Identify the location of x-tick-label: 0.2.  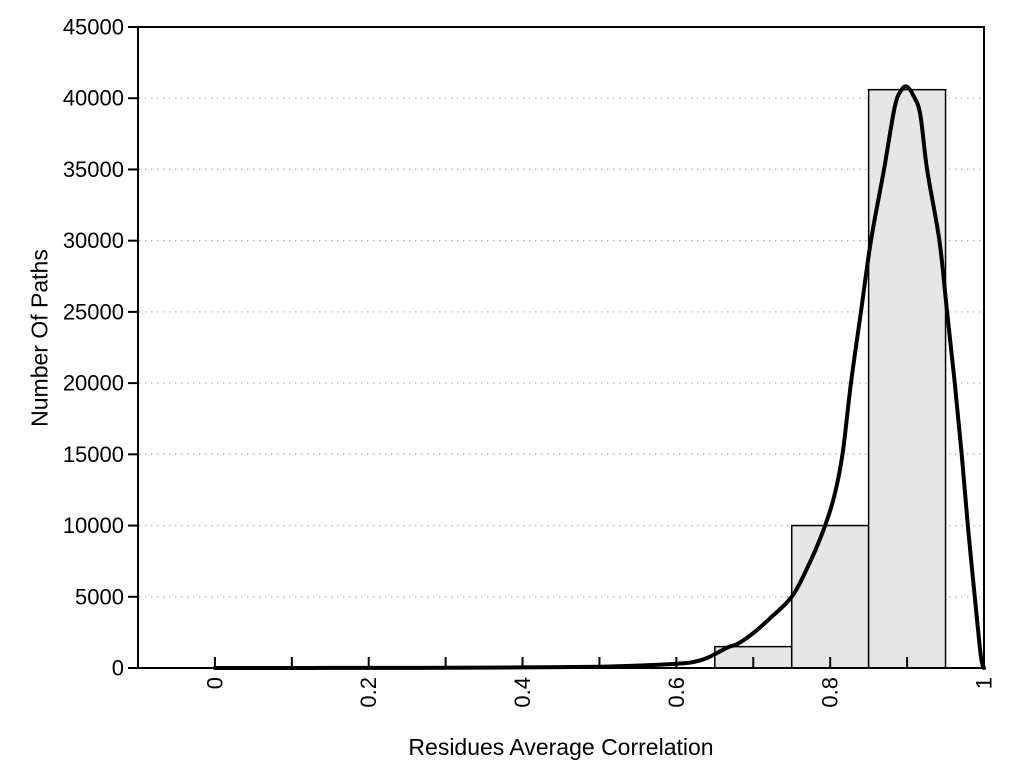
(368, 692).